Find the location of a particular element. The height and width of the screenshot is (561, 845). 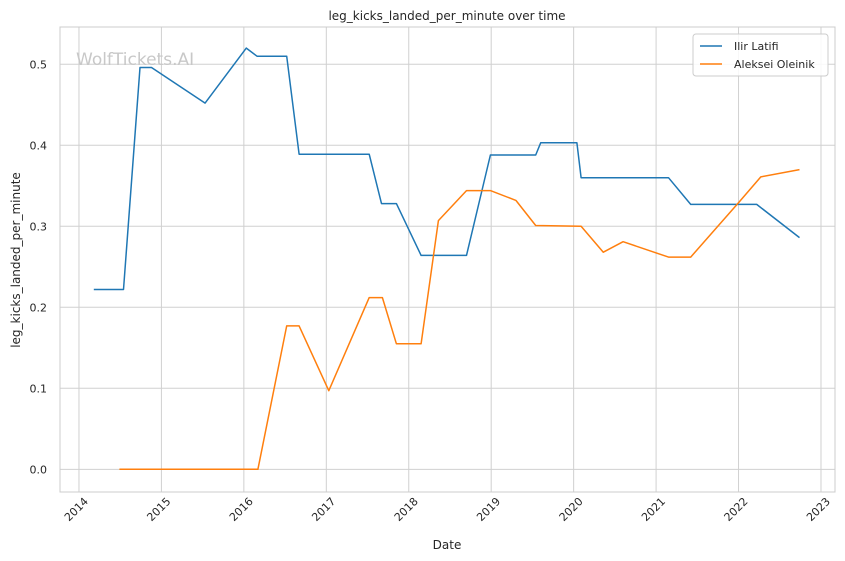

x-tick-label: 2017 is located at coordinates (323, 509).